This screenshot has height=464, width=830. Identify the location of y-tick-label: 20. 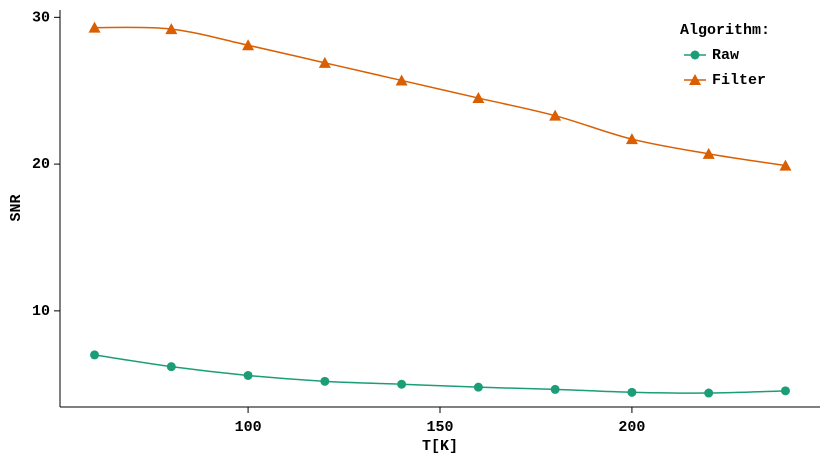
(41, 164).